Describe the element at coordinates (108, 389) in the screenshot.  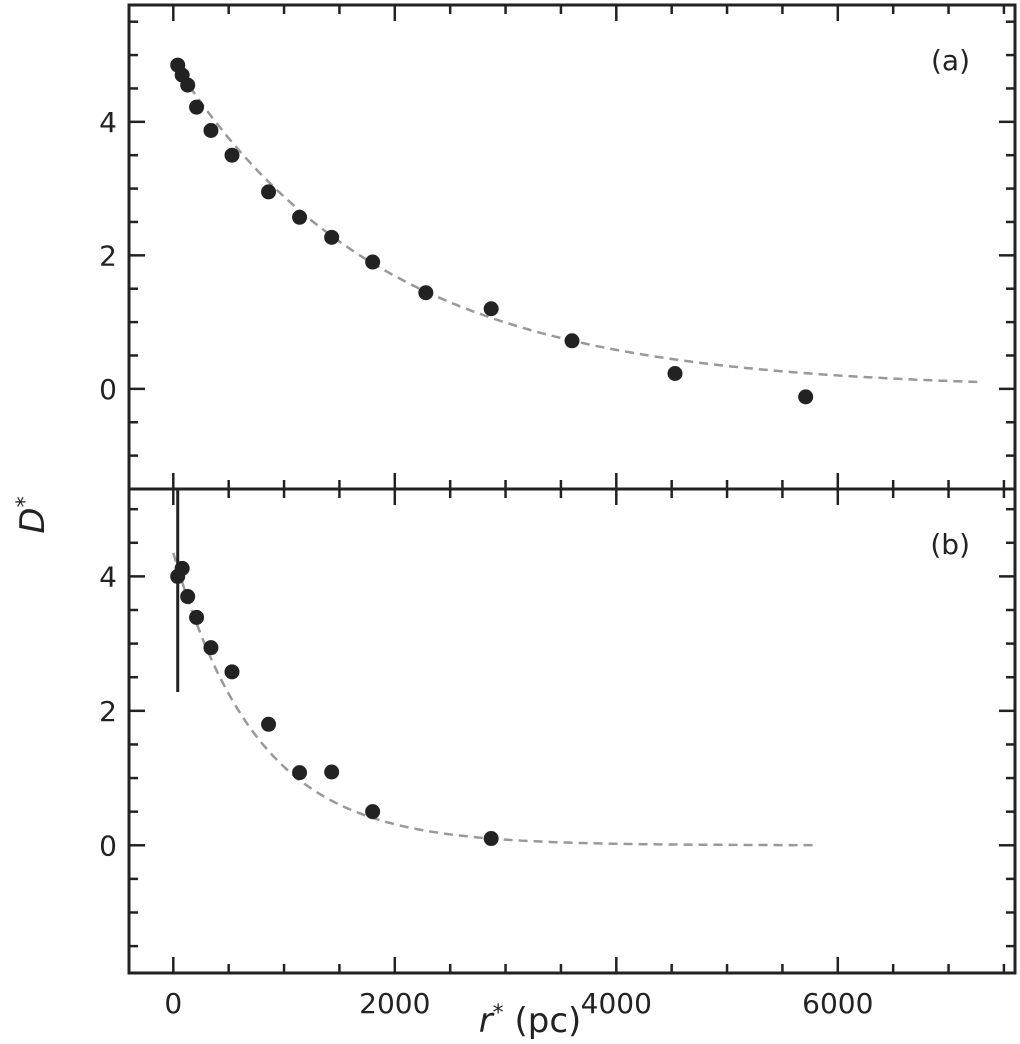
I see `panel-a-y-tick-label: 0` at that location.